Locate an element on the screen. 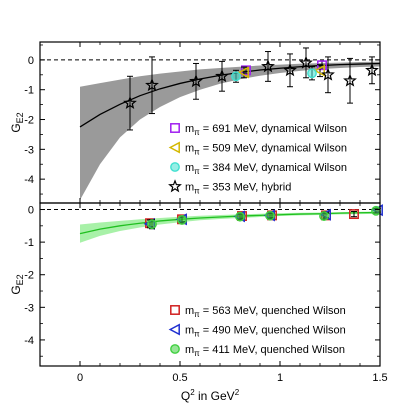 This screenshot has width=409, height=409. x-axis-label-mid: in GeV is located at coordinates (215, 396).